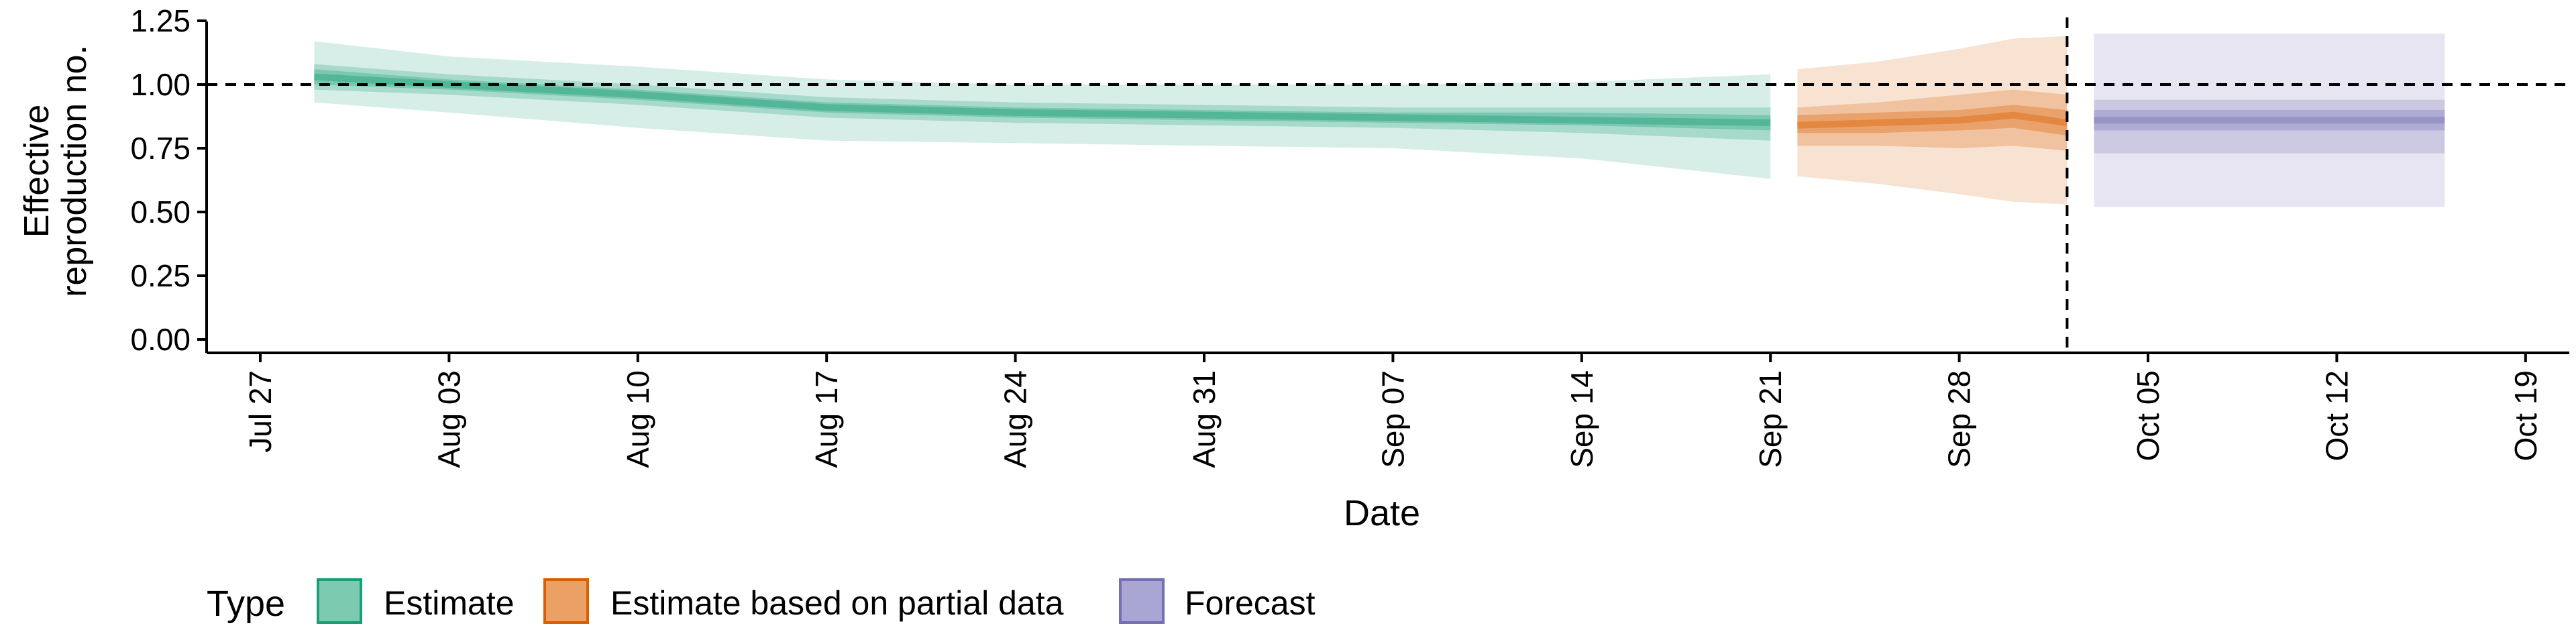  Describe the element at coordinates (1581, 419) in the screenshot. I see `x-tick-label: Sep 14` at that location.